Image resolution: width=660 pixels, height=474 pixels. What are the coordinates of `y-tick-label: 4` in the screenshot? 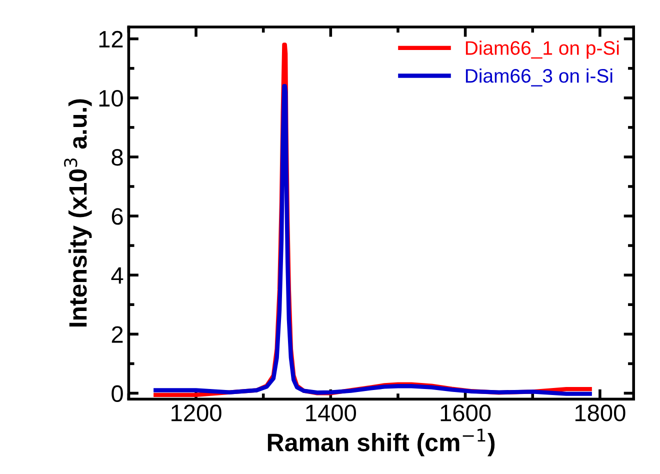 It's located at (117, 275).